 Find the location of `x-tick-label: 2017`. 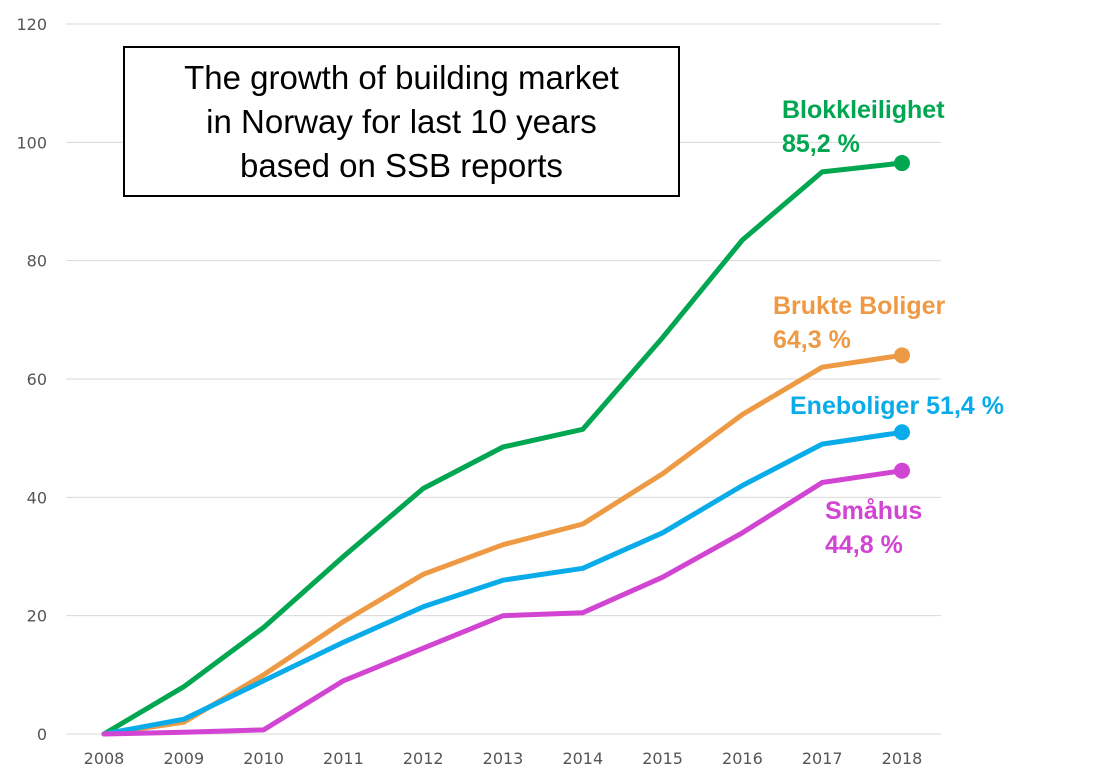

x-tick-label: 2017 is located at coordinates (822, 758).